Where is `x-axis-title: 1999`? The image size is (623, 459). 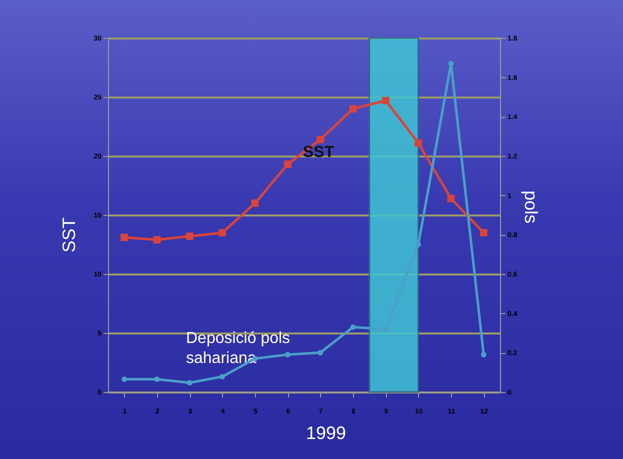
x-axis-title: 1999 is located at coordinates (326, 433).